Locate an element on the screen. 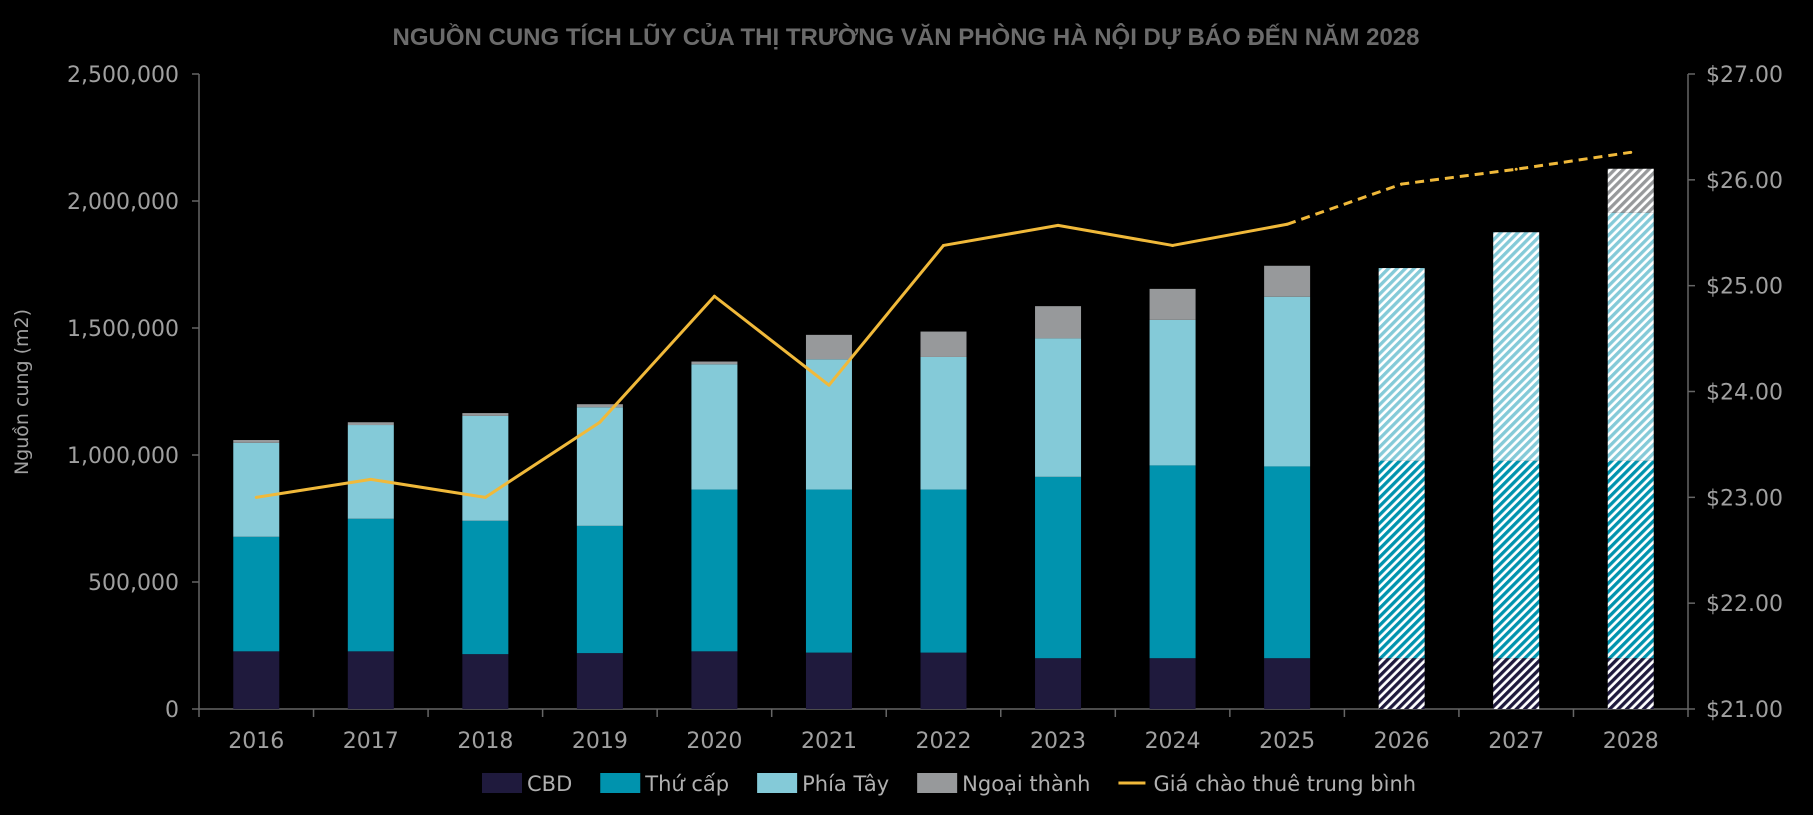  y2-tick-label: $24.00 is located at coordinates (1744, 393).